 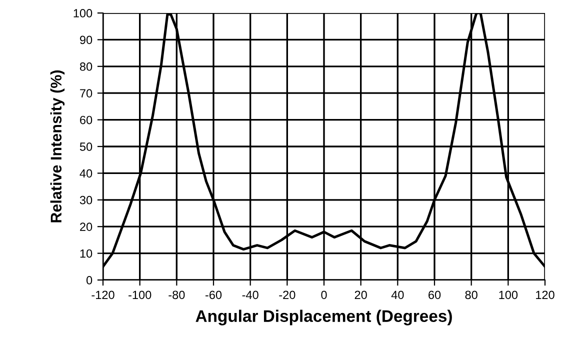 I want to click on x-tick-label: -100, so click(x=140, y=295).